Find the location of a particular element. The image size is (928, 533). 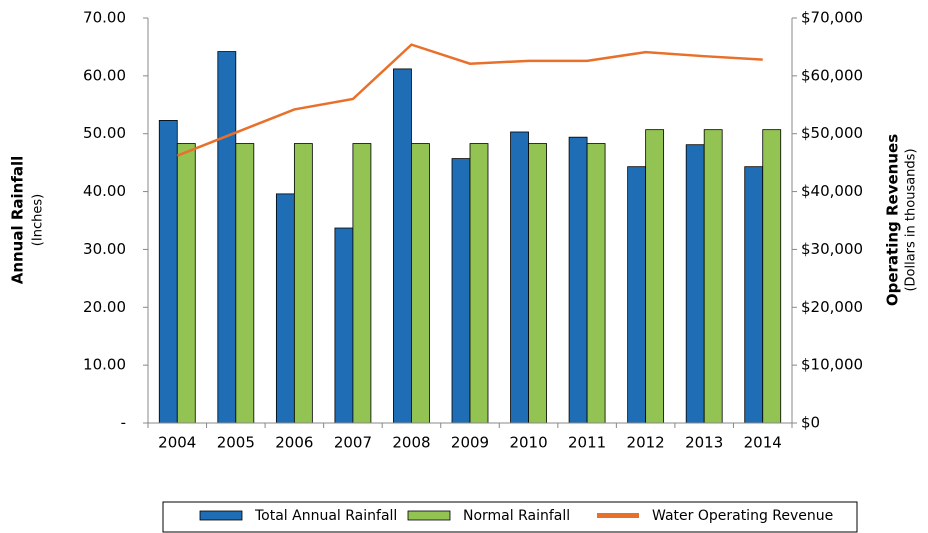

legend-box is located at coordinates (510, 517).